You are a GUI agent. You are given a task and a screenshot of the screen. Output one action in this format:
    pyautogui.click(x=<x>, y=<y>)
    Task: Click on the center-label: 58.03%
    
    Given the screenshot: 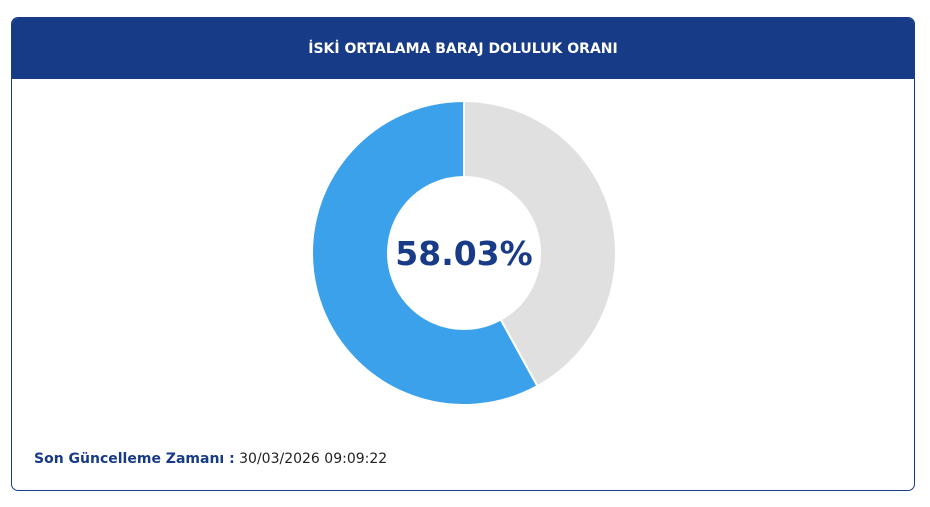 What is the action you would take?
    pyautogui.click(x=463, y=253)
    